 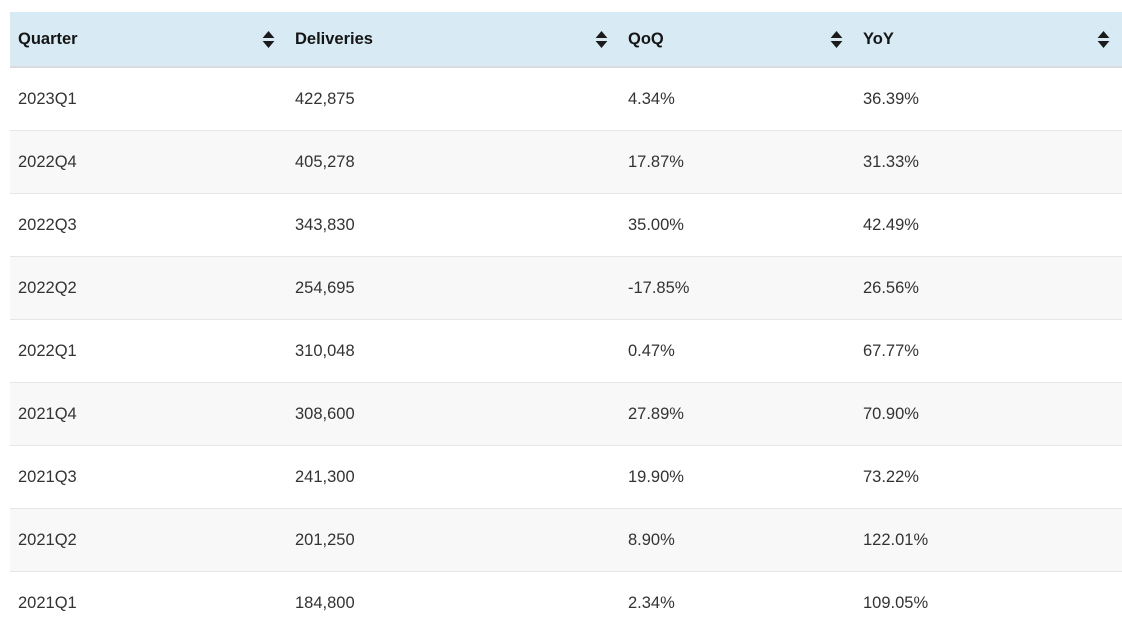 What do you see at coordinates (737, 414) in the screenshot?
I see `cell-qoq: 27.89%` at bounding box center [737, 414].